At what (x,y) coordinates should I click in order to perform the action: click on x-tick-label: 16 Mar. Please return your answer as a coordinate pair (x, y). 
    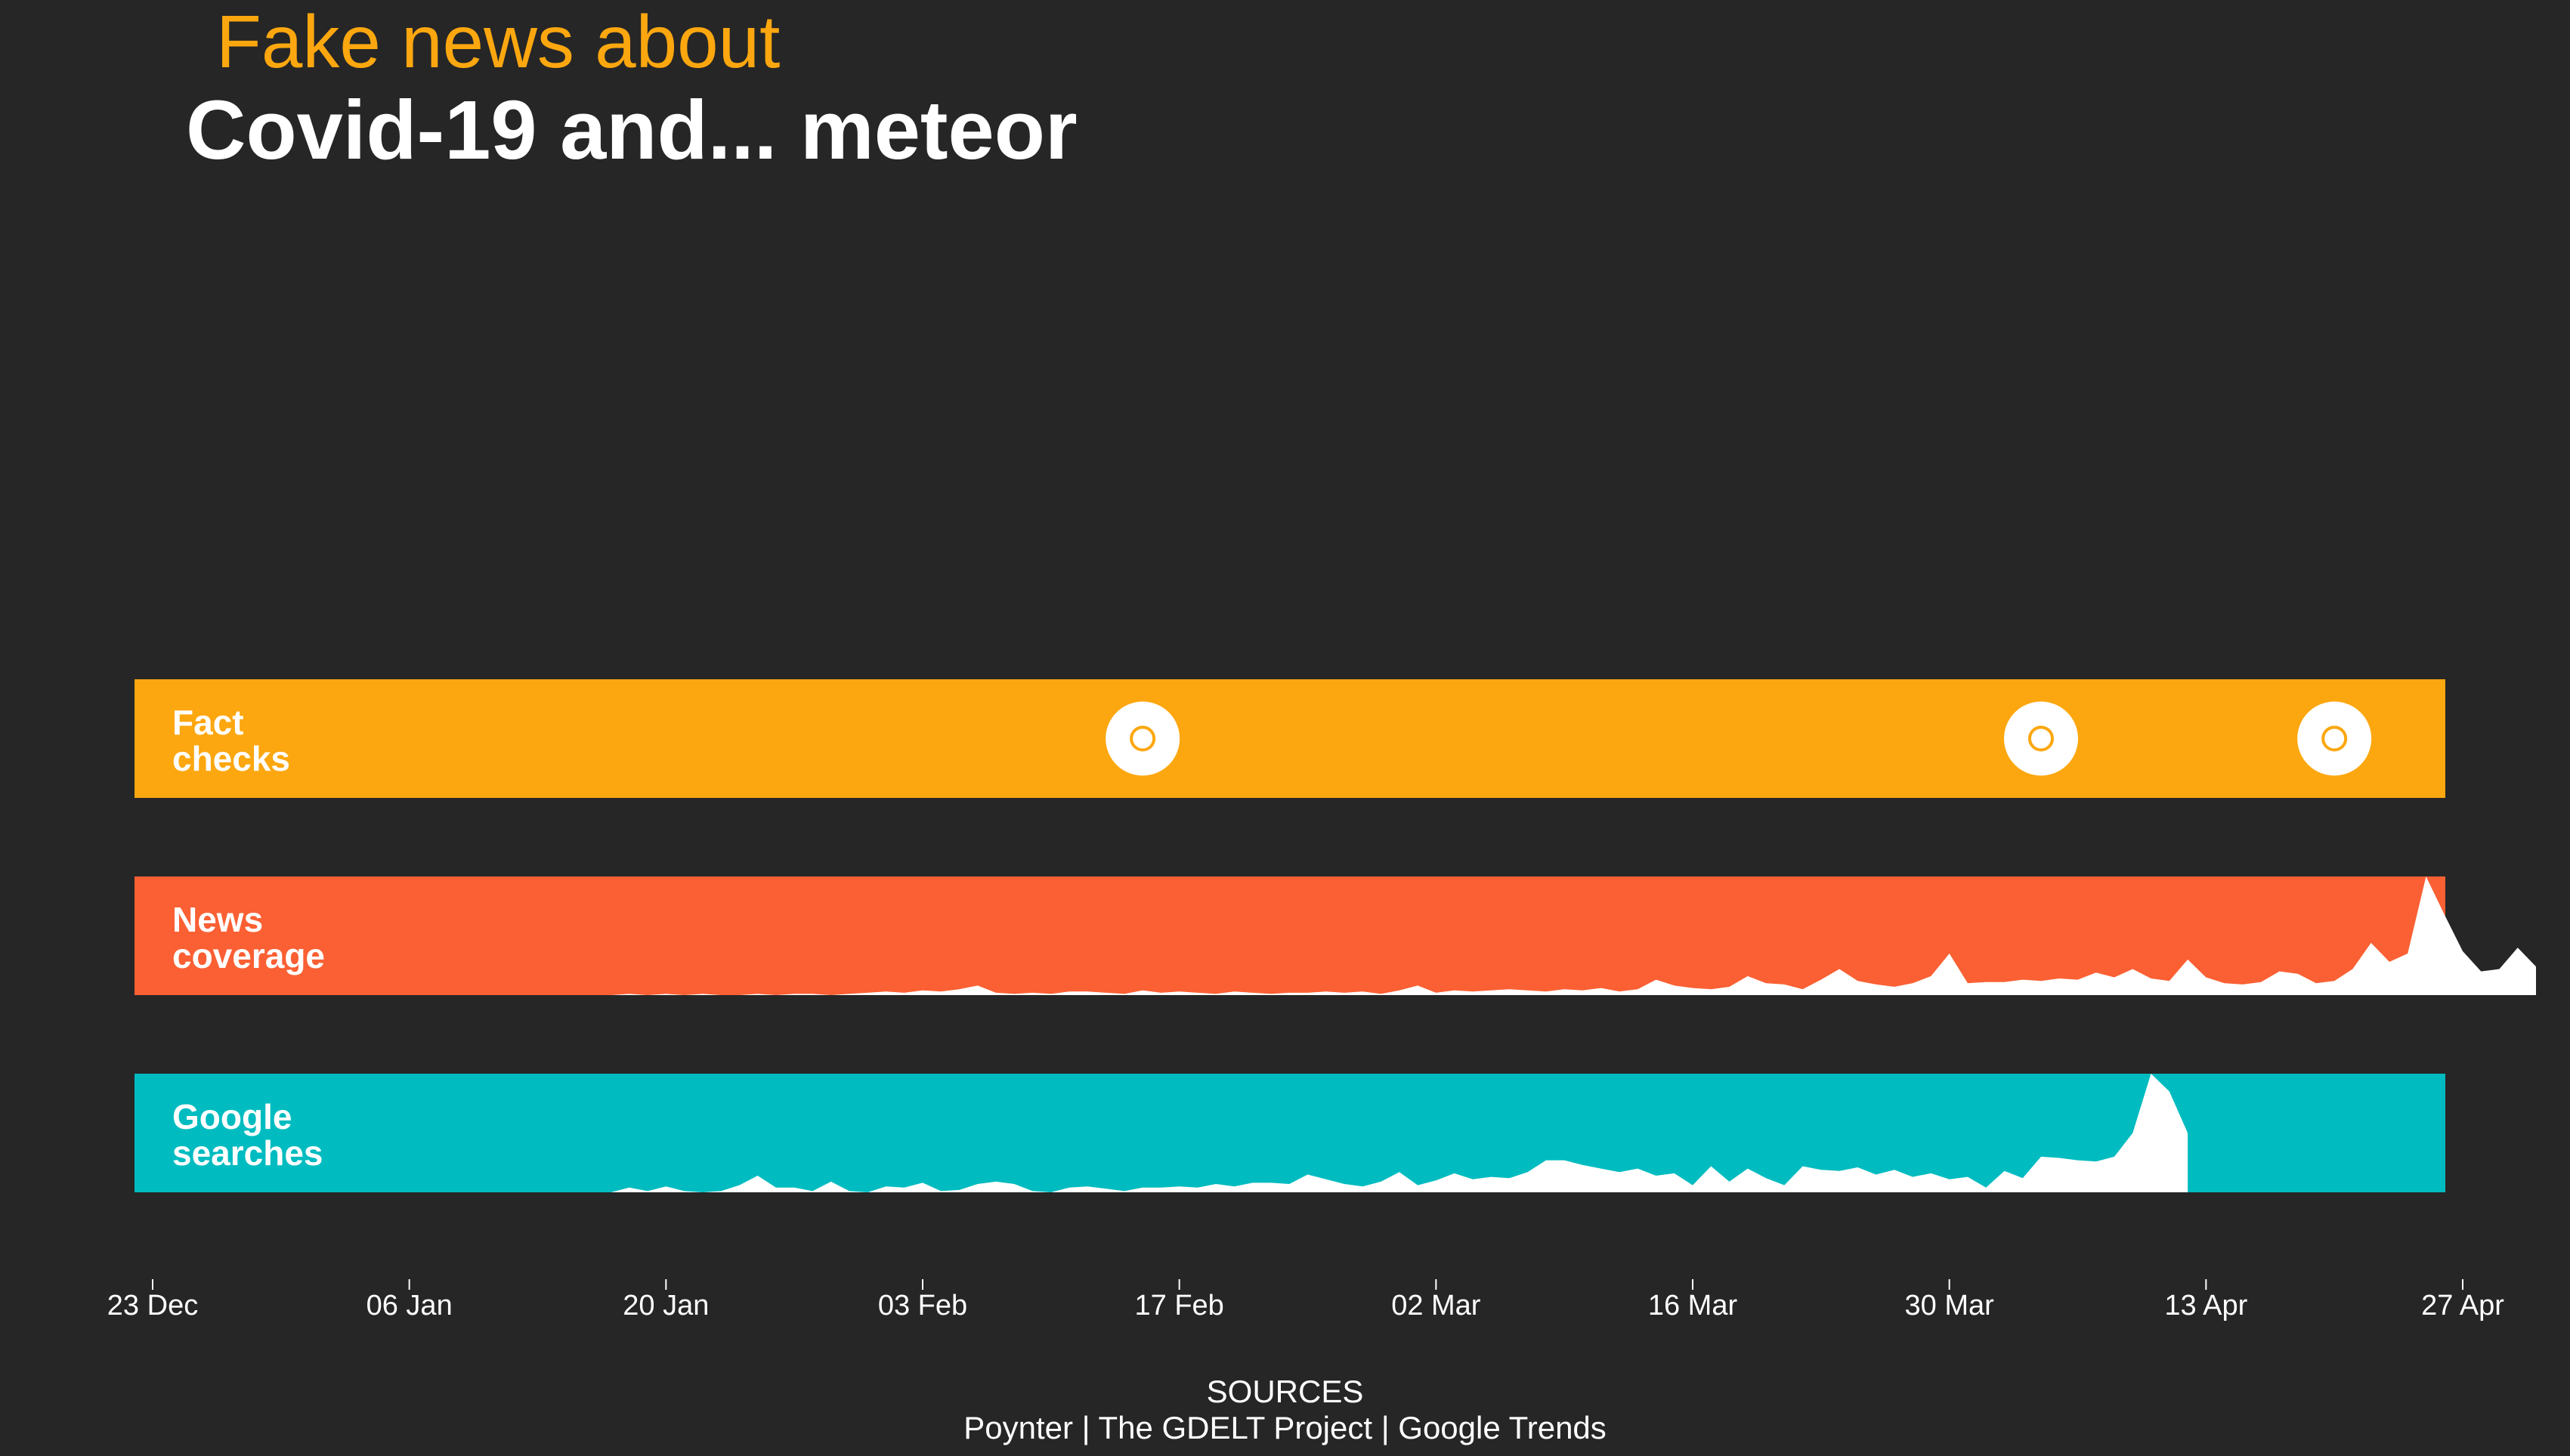
    Looking at the image, I should click on (1693, 1306).